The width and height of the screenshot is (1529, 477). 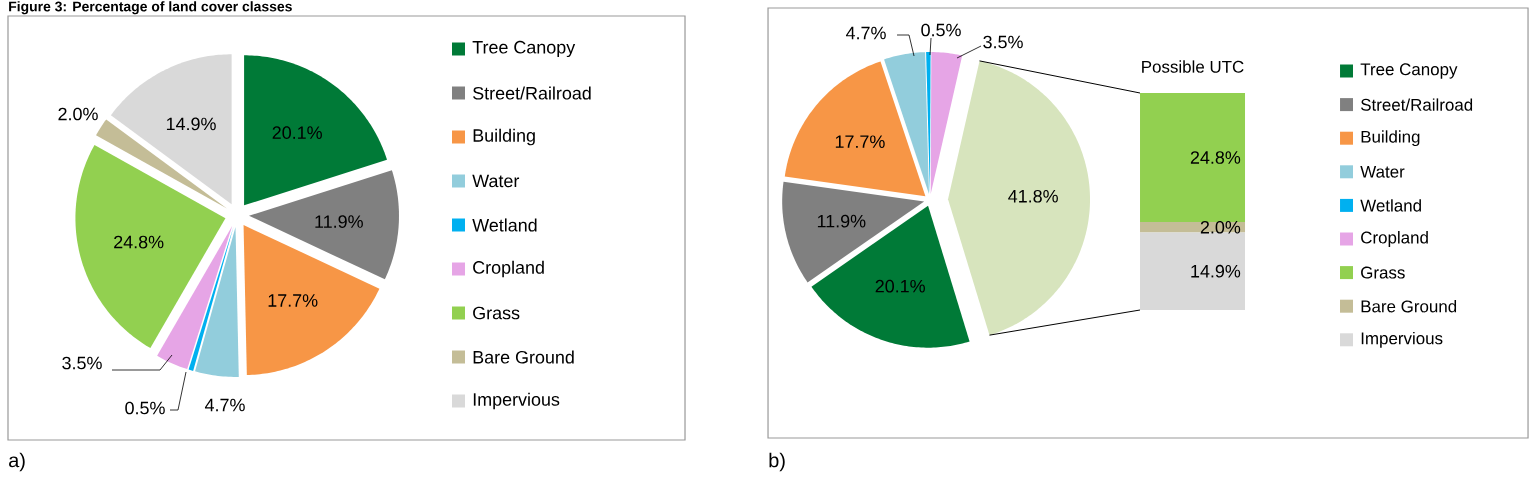 I want to click on chart-title: Possible UTC, so click(x=1193, y=66).